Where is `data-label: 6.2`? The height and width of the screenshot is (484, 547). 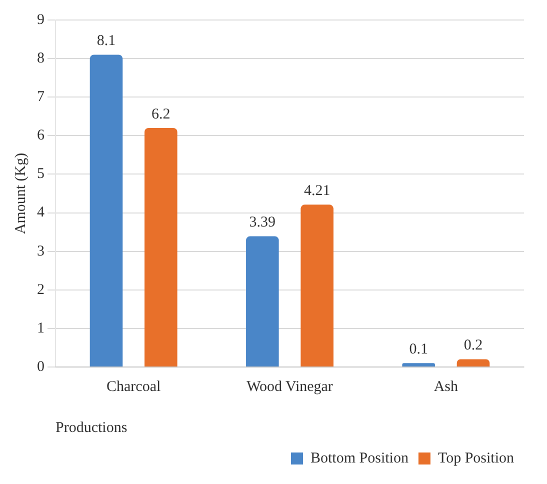 data-label: 6.2 is located at coordinates (161, 114).